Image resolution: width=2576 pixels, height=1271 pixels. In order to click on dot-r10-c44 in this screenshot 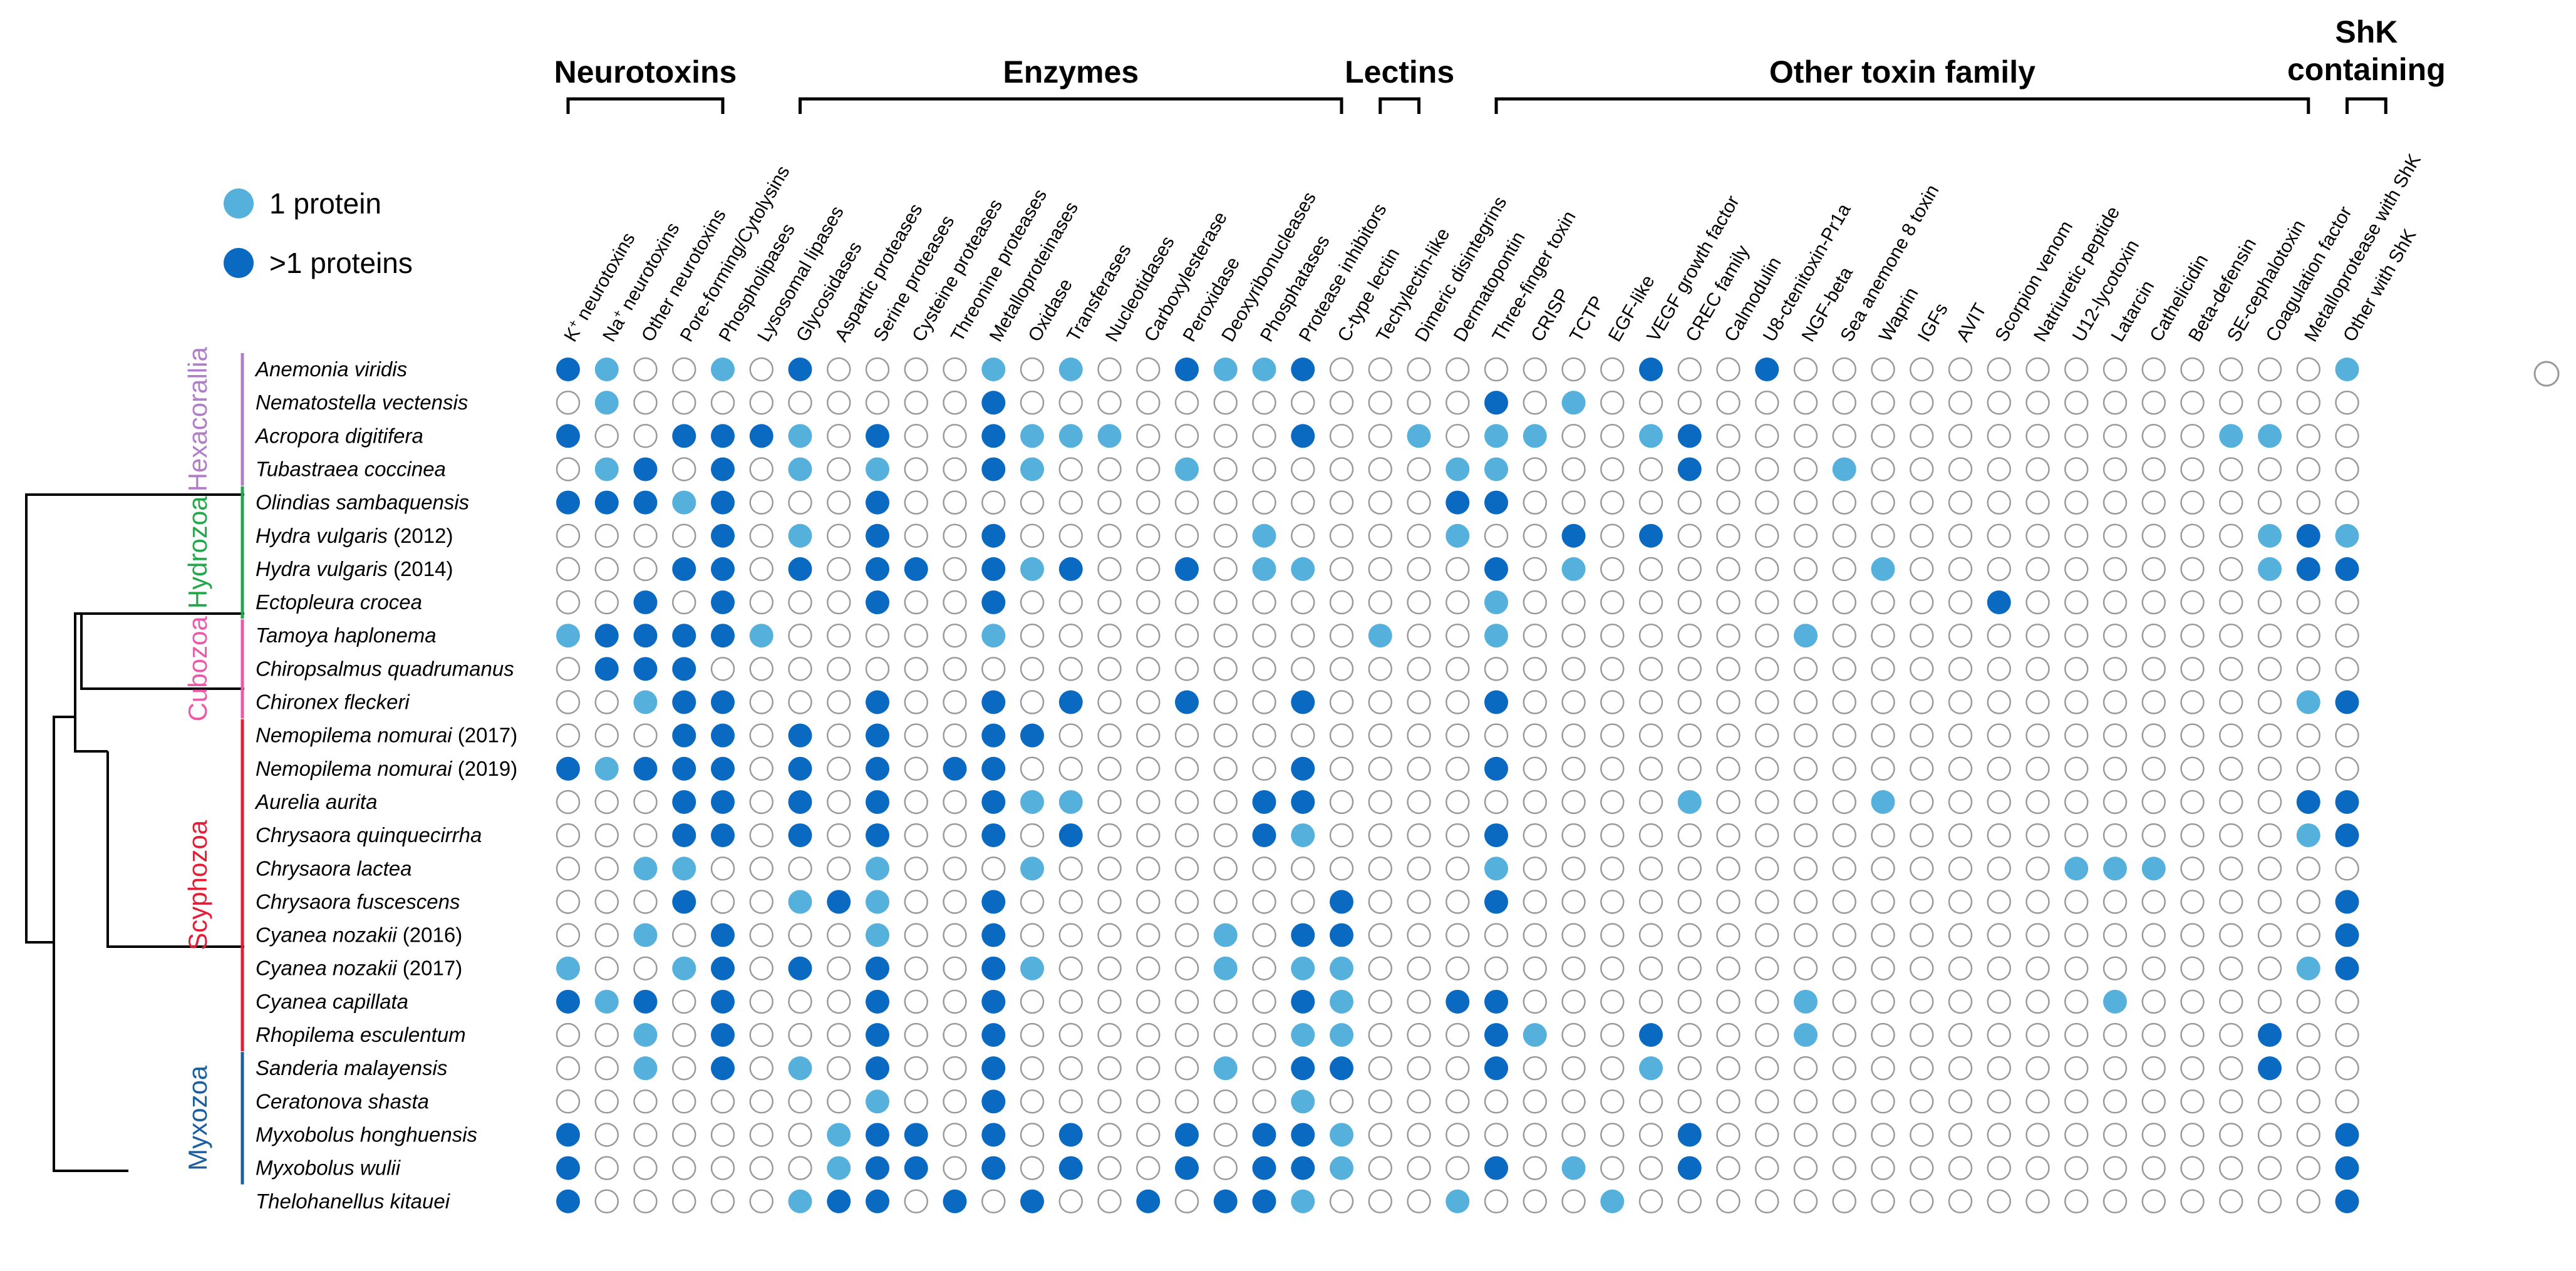, I will do `click(2269, 702)`.